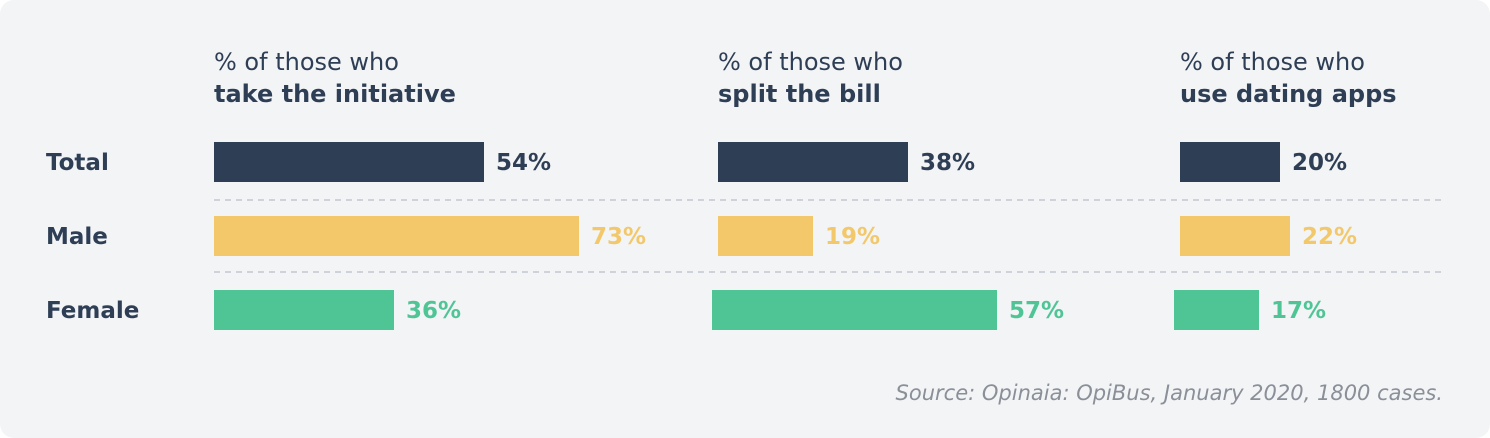 This screenshot has width=1490, height=438. Describe the element at coordinates (306, 62) in the screenshot. I see `panel-1-title-line1: % of those who` at that location.